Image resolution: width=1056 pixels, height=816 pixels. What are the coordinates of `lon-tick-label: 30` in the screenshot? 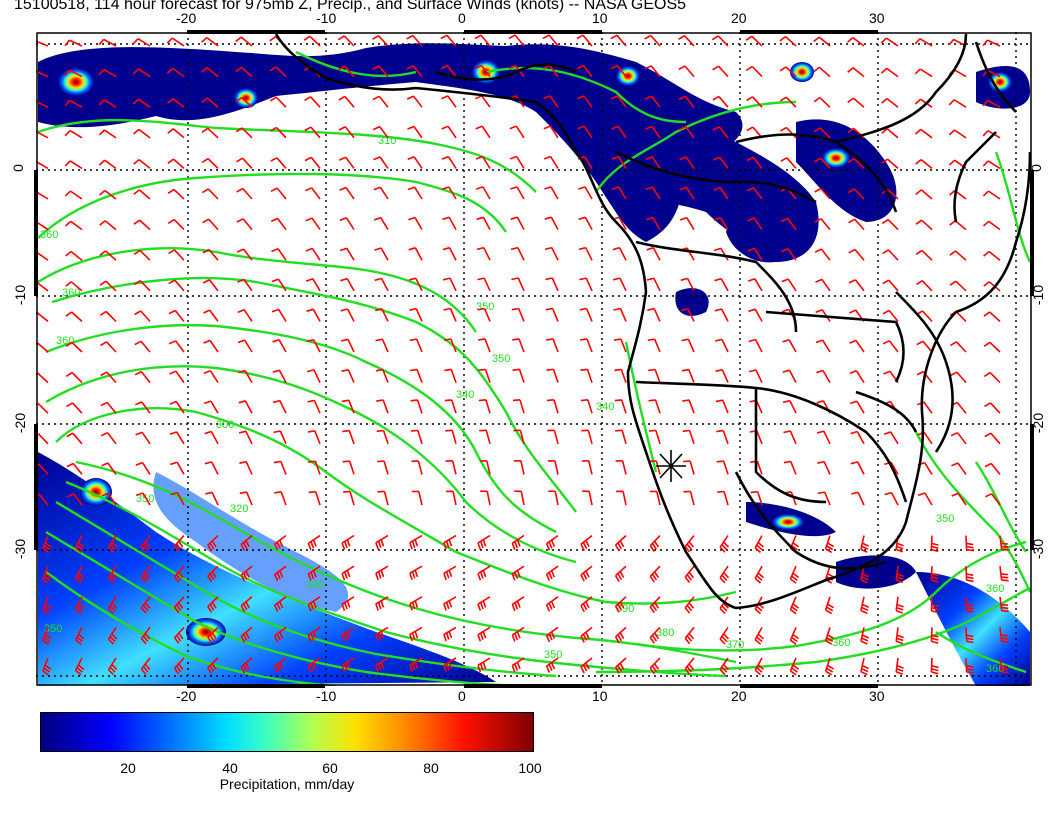 It's located at (877, 18).